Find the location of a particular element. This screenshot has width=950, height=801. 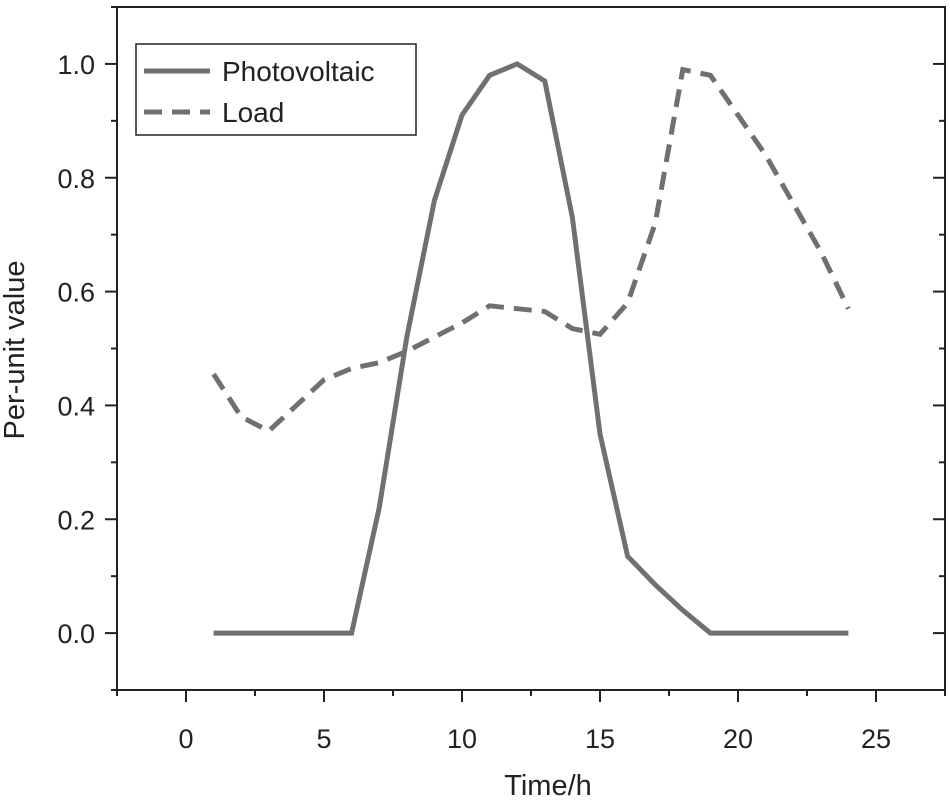

legend-label-load: Load is located at coordinates (253, 112).